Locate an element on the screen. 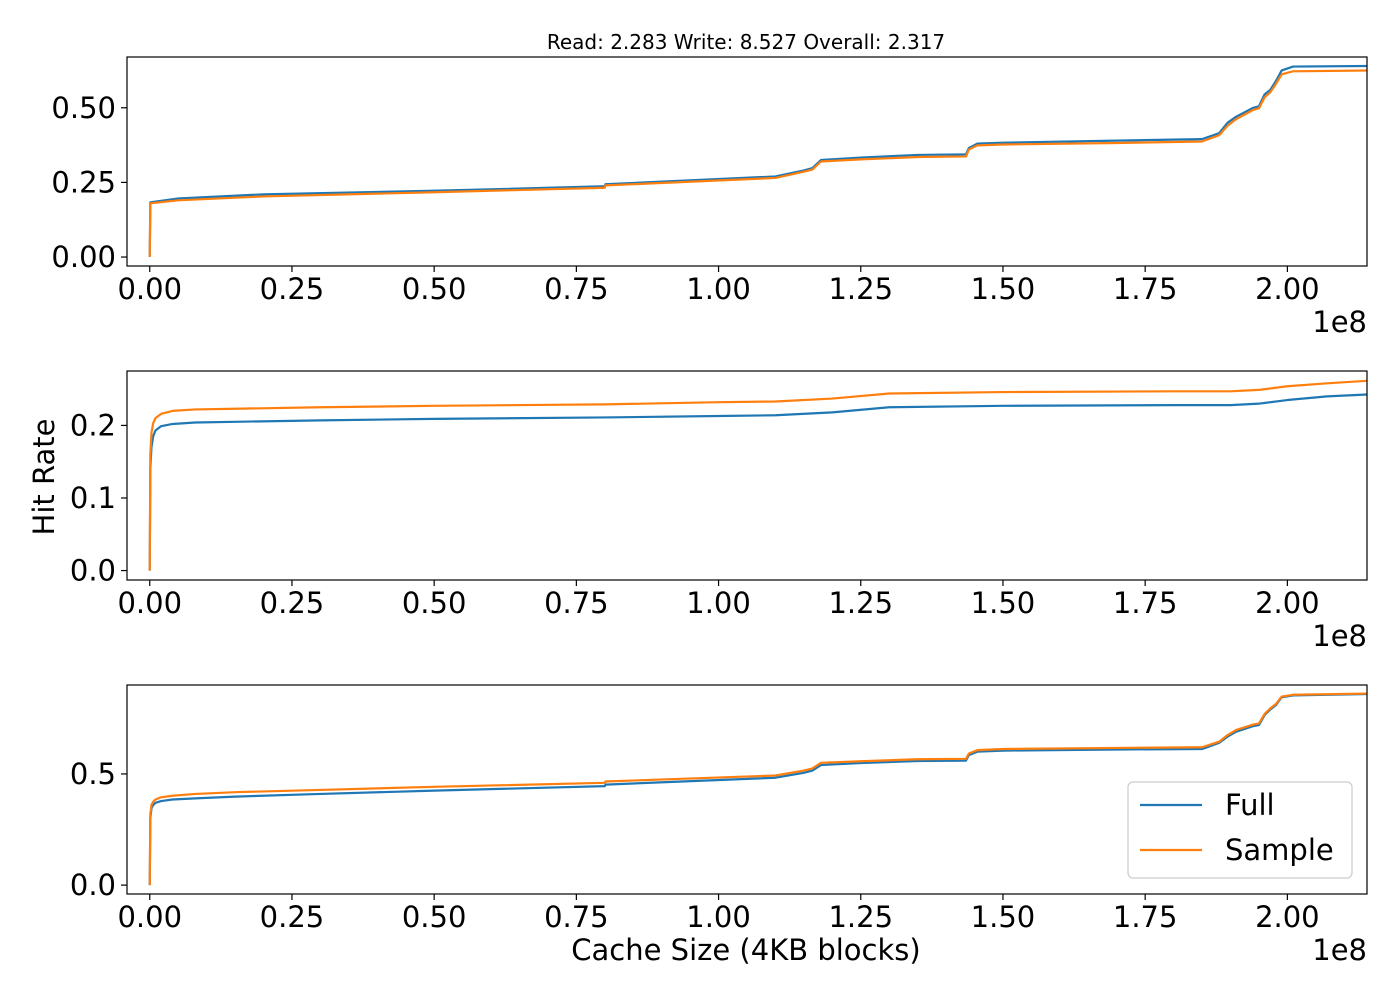  figure-title: Read: 2.283 Write: 8.527 Overall: 2.317 is located at coordinates (746, 42).